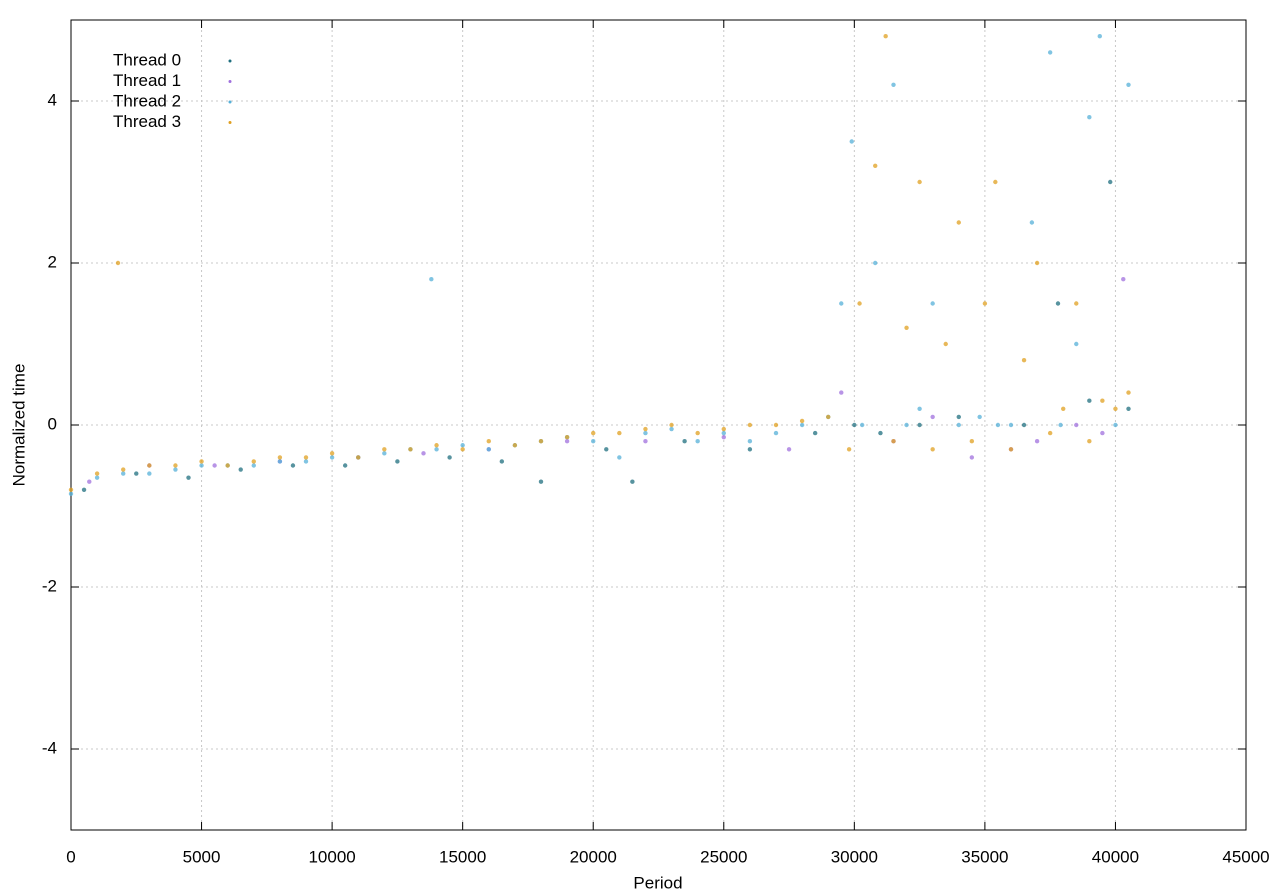 Image resolution: width=1280 pixels, height=896 pixels. I want to click on y-tick-label: 2, so click(52, 261).